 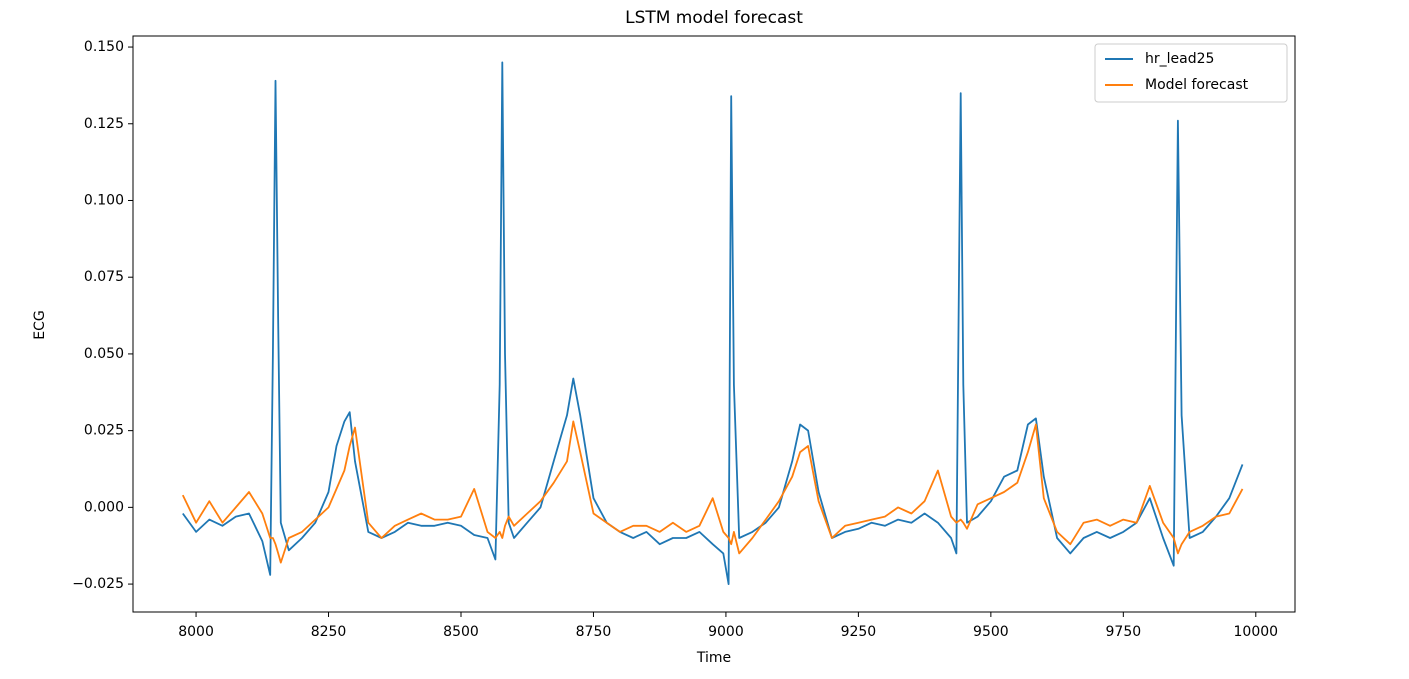 What do you see at coordinates (594, 632) in the screenshot?
I see `x-tick-label: 8750` at bounding box center [594, 632].